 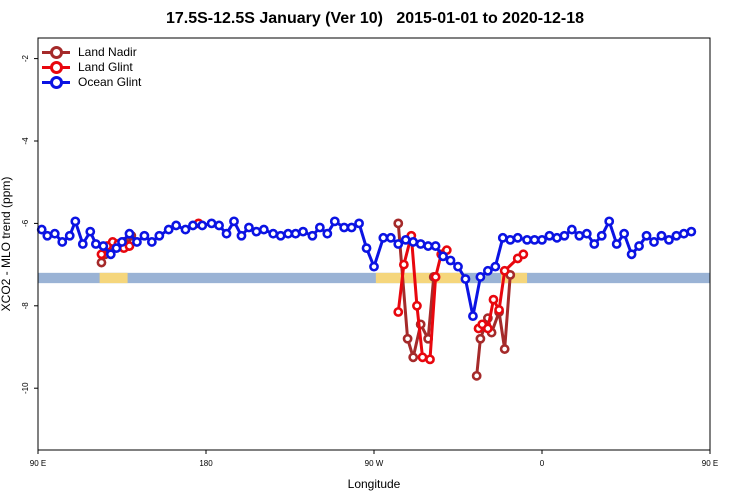 I want to click on legend-item-ocean-glint: Ocean Glint, so click(x=91, y=81).